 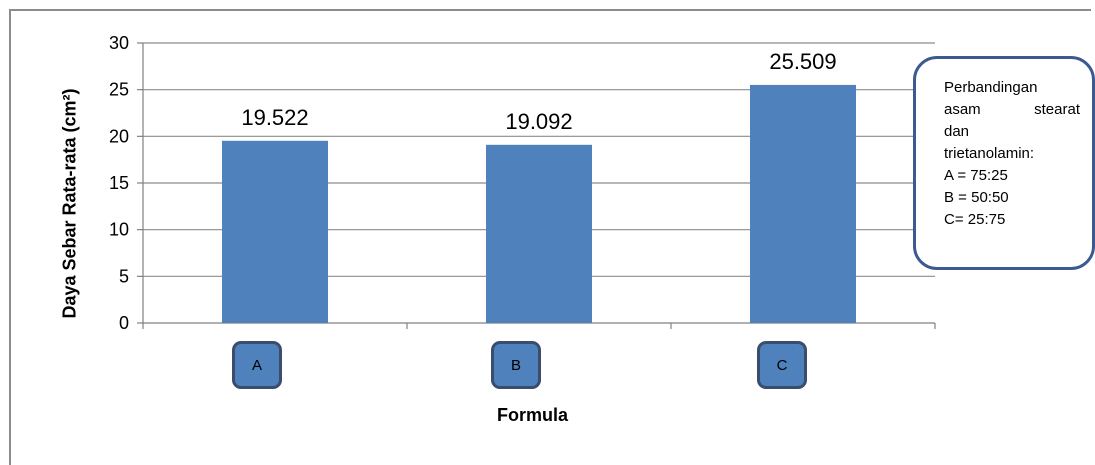 What do you see at coordinates (976, 197) in the screenshot?
I see `note-ratio-b: B = 50:50` at bounding box center [976, 197].